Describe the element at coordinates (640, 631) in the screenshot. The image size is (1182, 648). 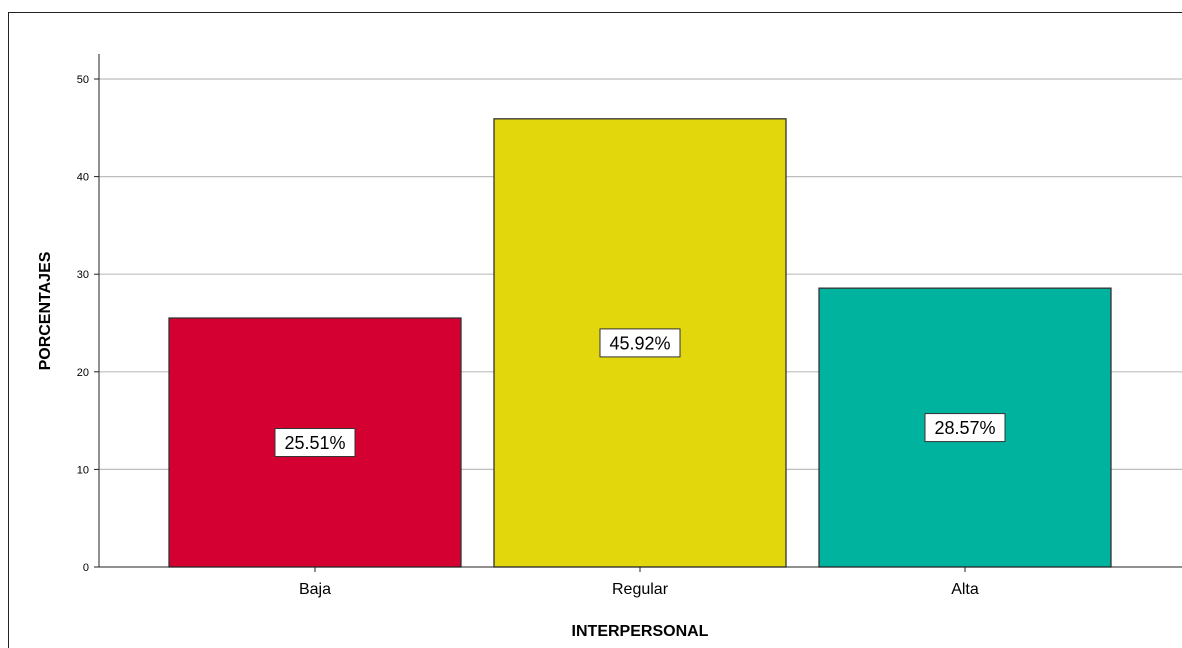
I see `x-axis-title: INTERPERSONAL` at that location.